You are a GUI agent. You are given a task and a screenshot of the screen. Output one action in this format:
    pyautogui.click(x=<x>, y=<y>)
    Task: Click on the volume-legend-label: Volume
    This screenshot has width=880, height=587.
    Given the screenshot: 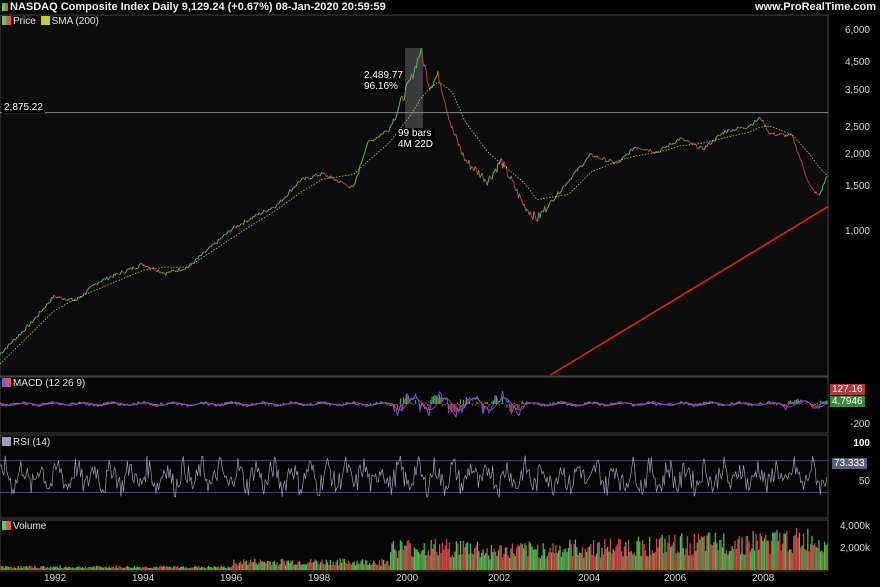 What is the action you would take?
    pyautogui.click(x=30, y=526)
    